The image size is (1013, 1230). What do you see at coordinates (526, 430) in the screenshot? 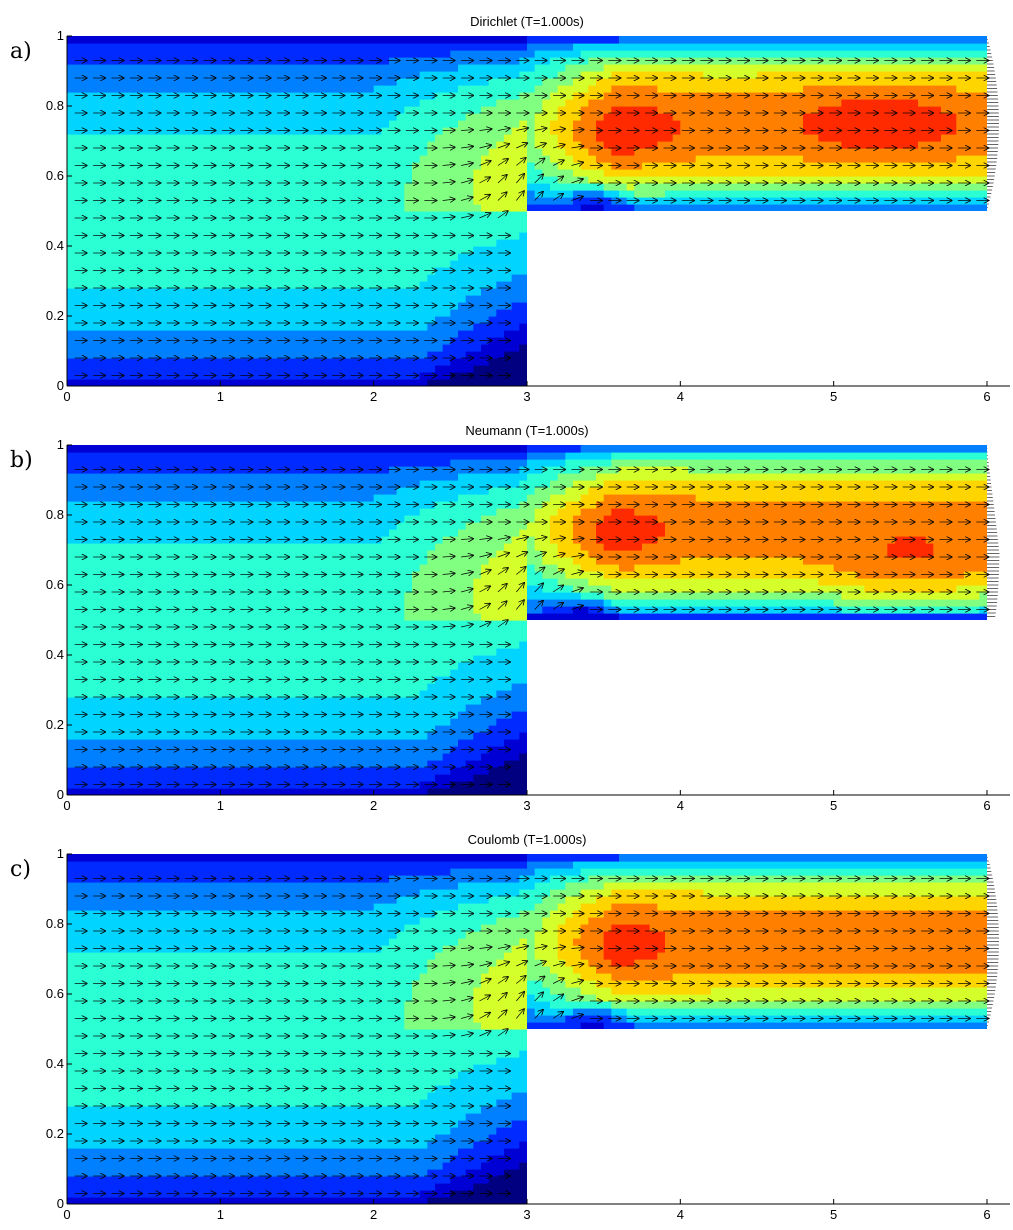
I see `panel-title: Neumann (T=1.000s)` at bounding box center [526, 430].